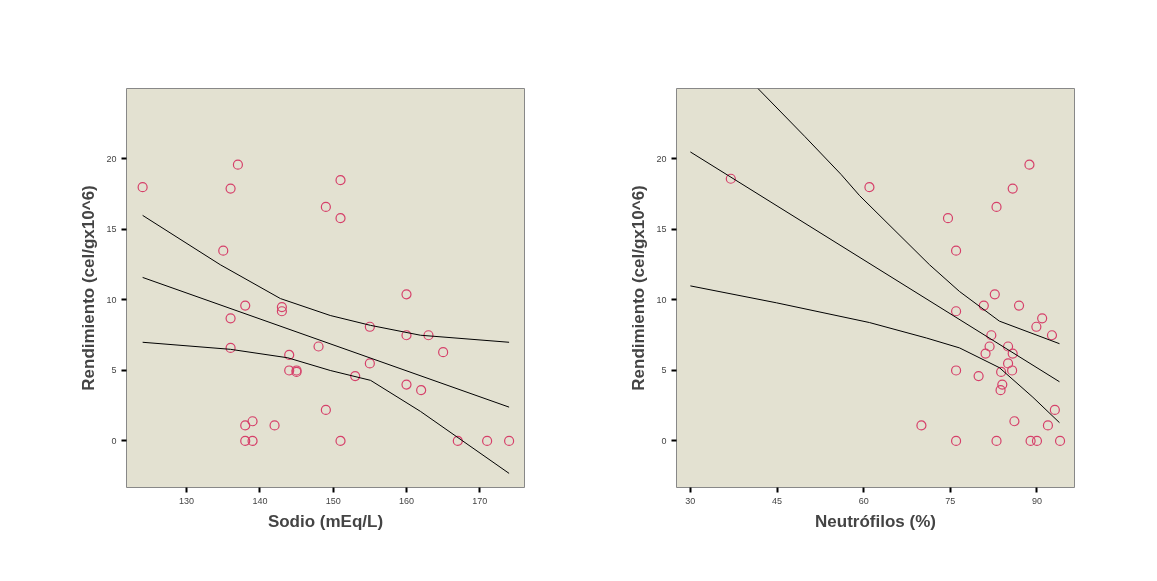 The height and width of the screenshot is (581, 1157). What do you see at coordinates (1036, 500) in the screenshot?
I see `x-tick-label: 90` at bounding box center [1036, 500].